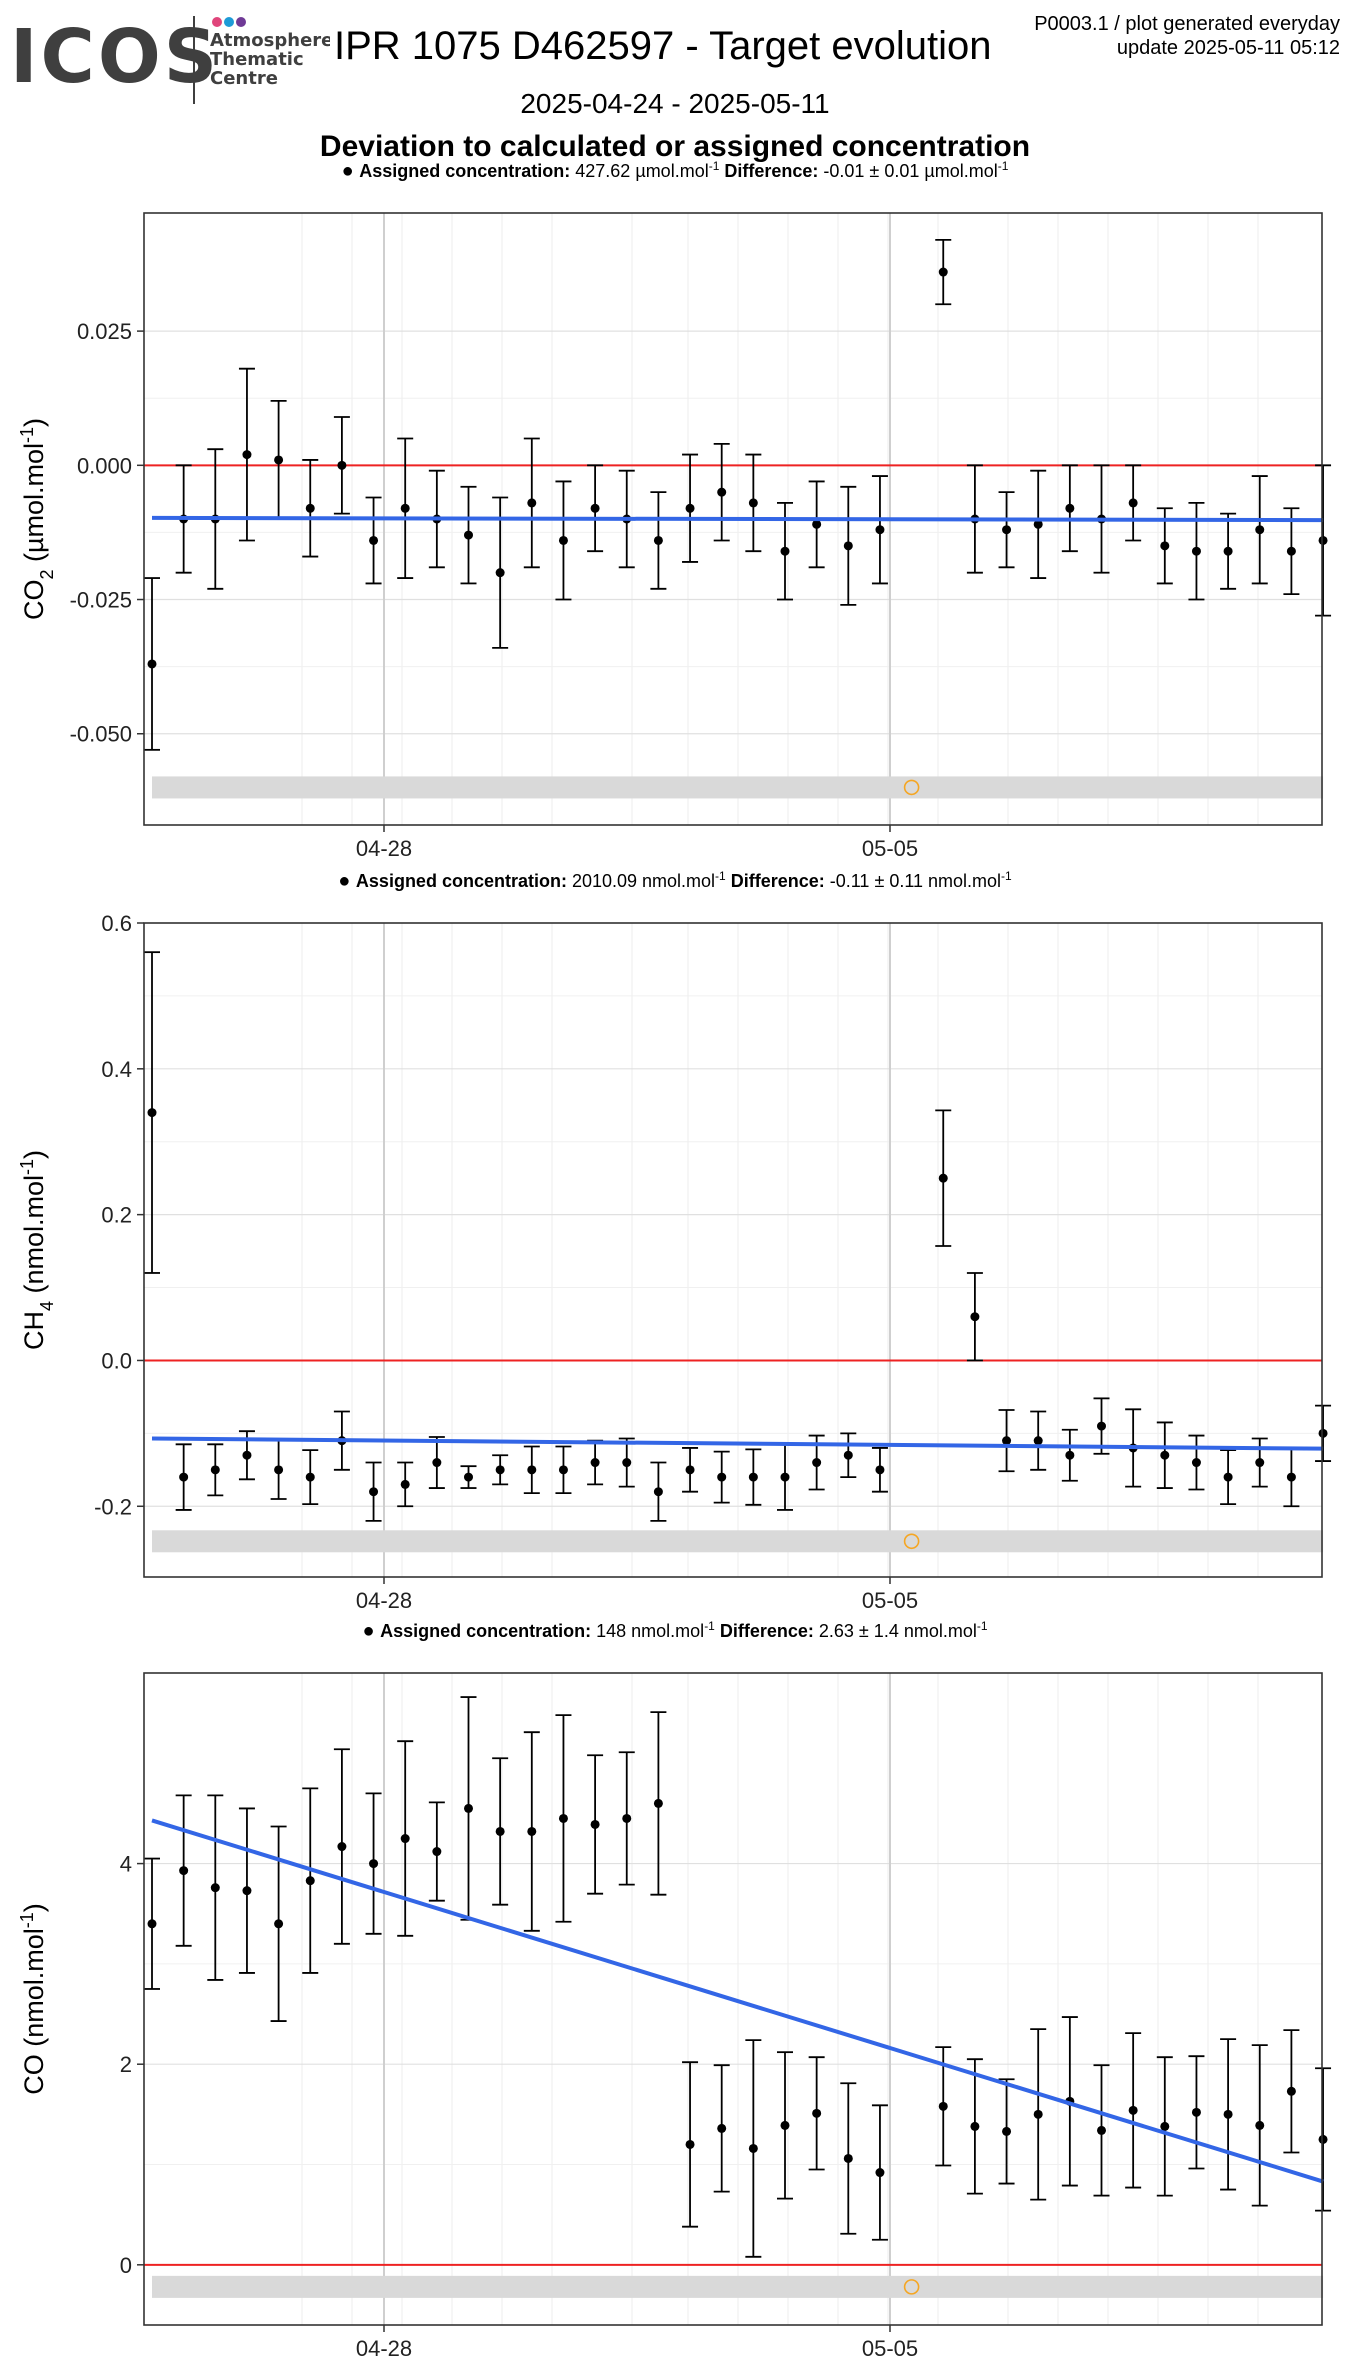 Image resolution: width=1350 pixels, height=2370 pixels. What do you see at coordinates (911, 1541) in the screenshot?
I see `flag-marker` at bounding box center [911, 1541].